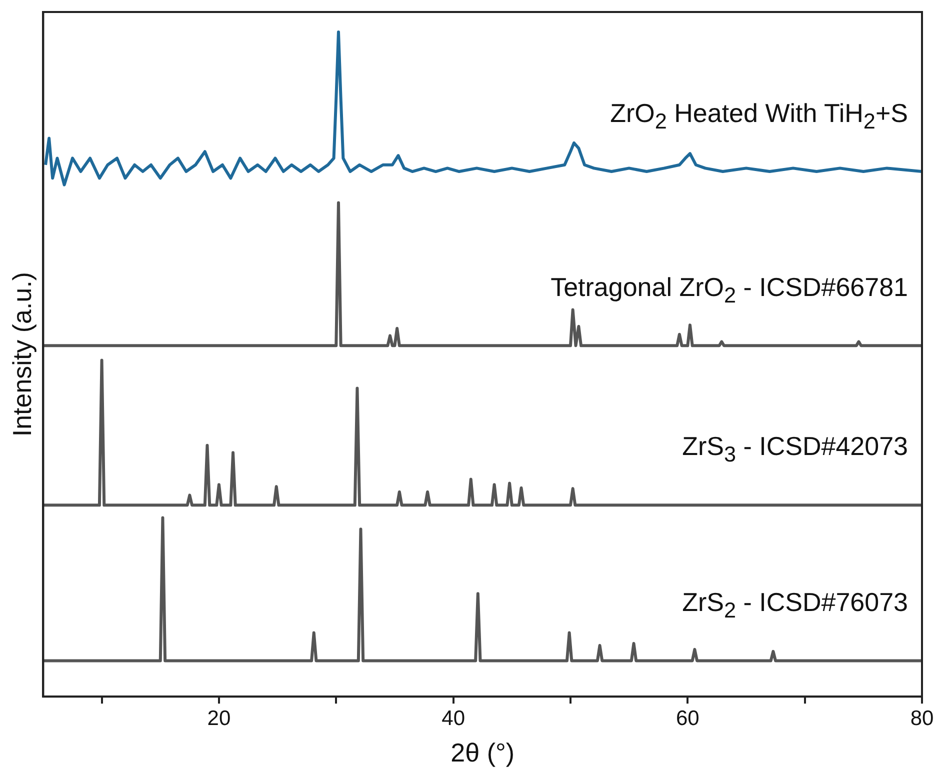  I want to click on series-label: ZrS$_{2}$ - ICSD#76073, so click(795, 604).